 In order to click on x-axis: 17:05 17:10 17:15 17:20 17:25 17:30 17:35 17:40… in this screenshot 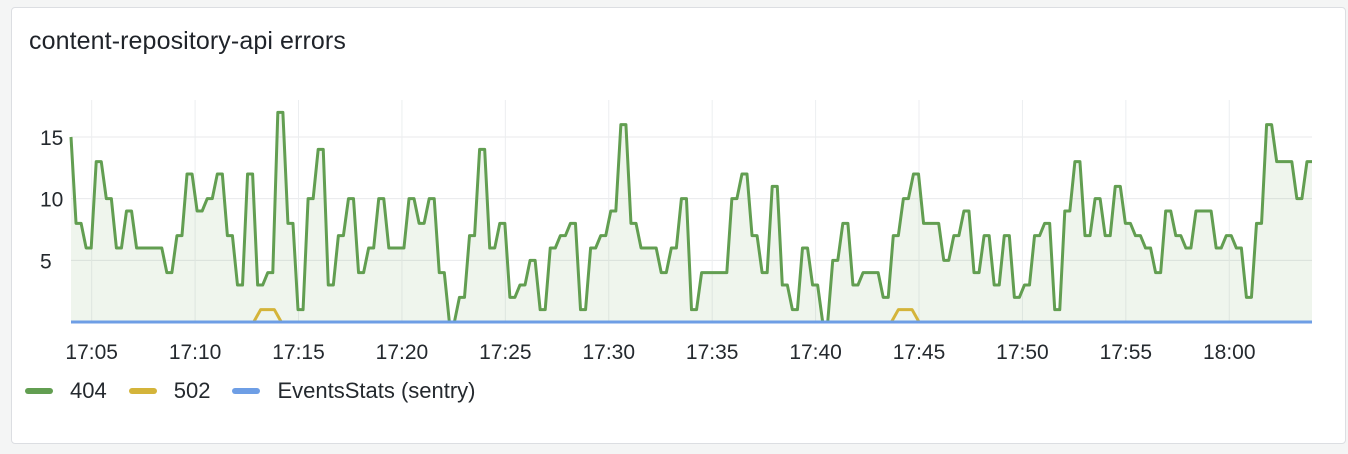, I will do `click(660, 352)`.